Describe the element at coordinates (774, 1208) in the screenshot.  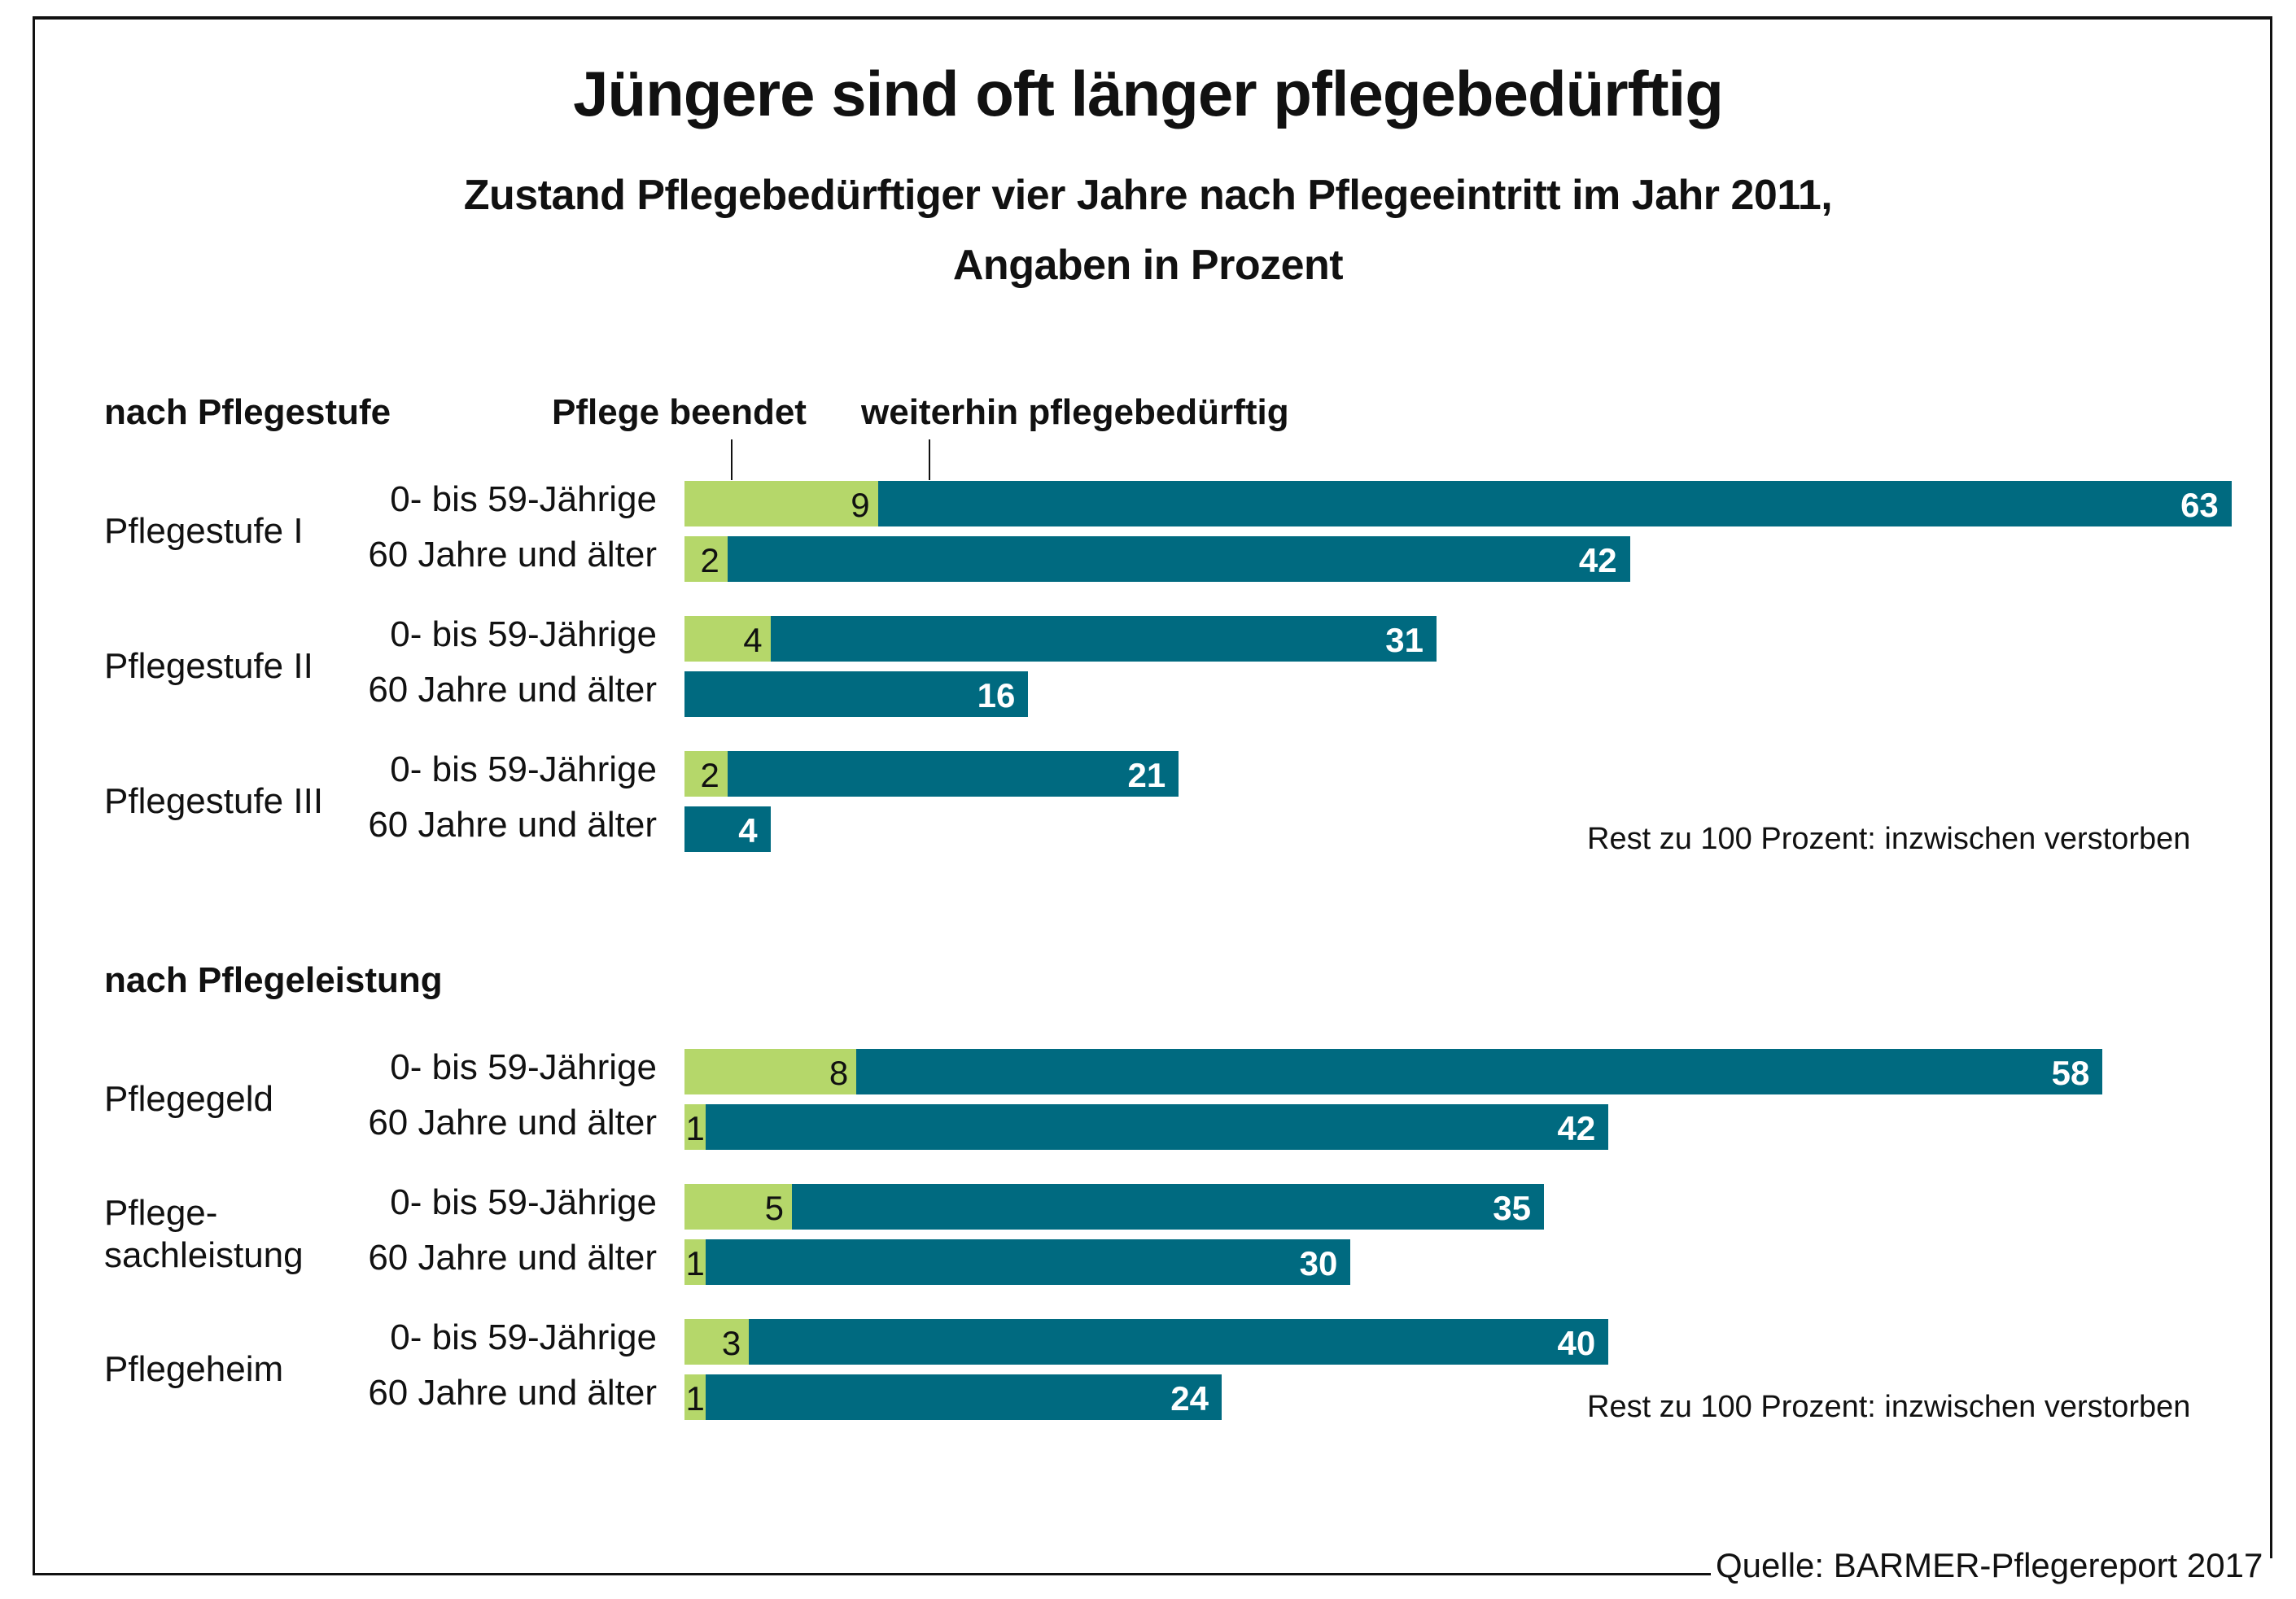
I see `data-label-pflege-beendet: 5` at that location.